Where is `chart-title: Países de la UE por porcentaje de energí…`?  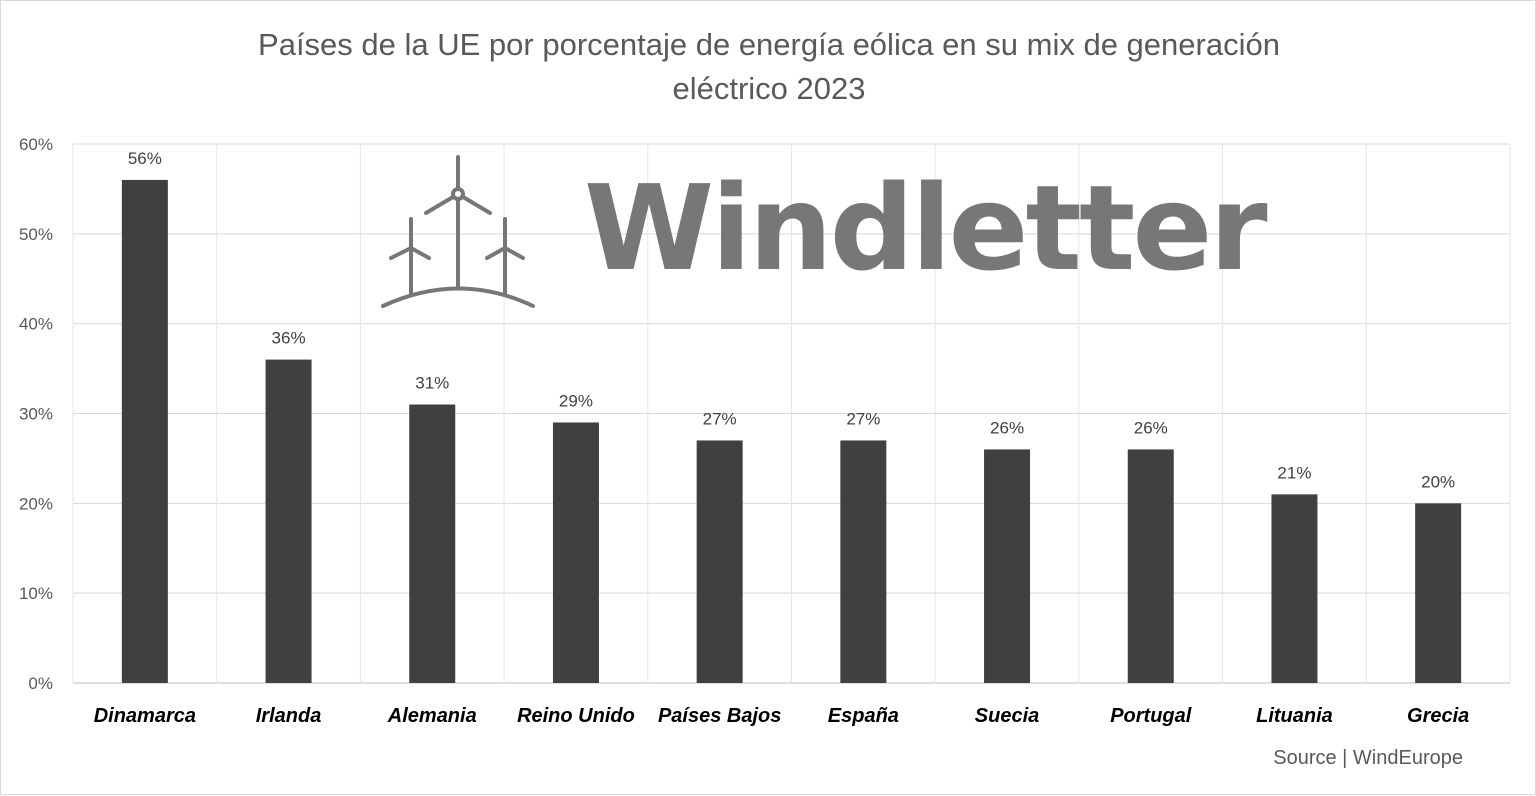
chart-title: Países de la UE por porcentaje de energí… is located at coordinates (769, 67).